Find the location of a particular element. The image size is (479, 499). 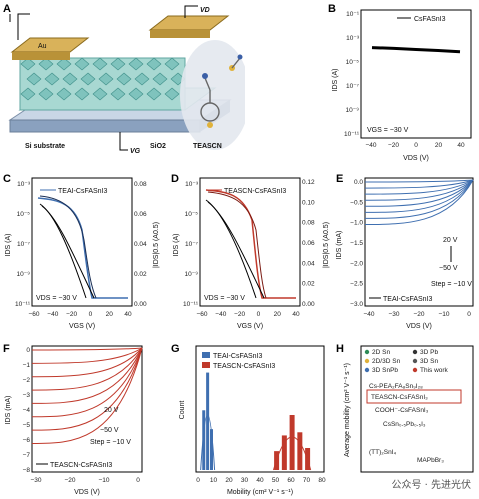

legend-swatch-teascn is located at coordinates (206, 365).